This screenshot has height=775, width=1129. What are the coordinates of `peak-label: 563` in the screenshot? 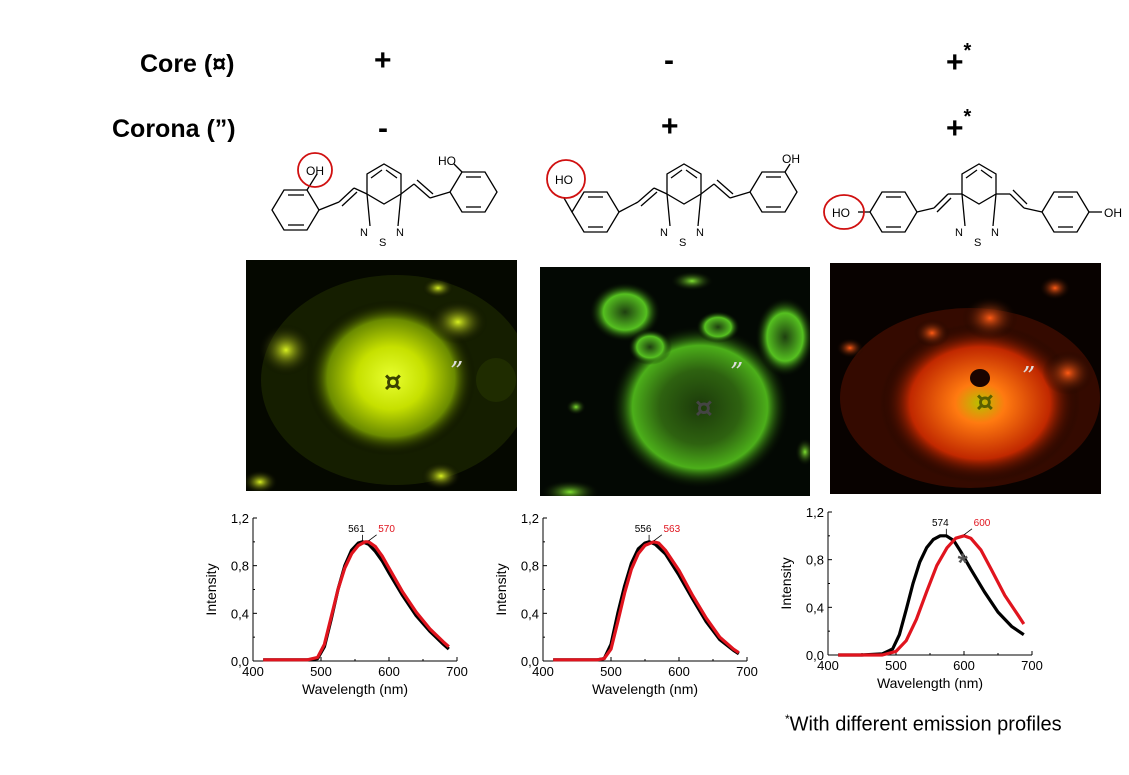 It's located at (671, 529).